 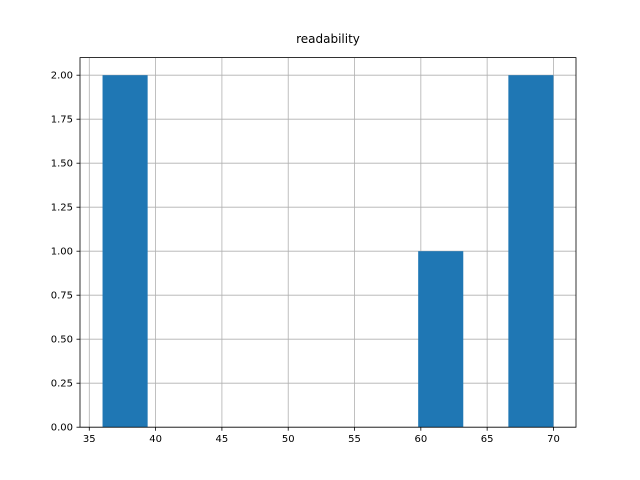 What do you see at coordinates (62, 340) in the screenshot?
I see `y-tick-label: 0.50` at bounding box center [62, 340].